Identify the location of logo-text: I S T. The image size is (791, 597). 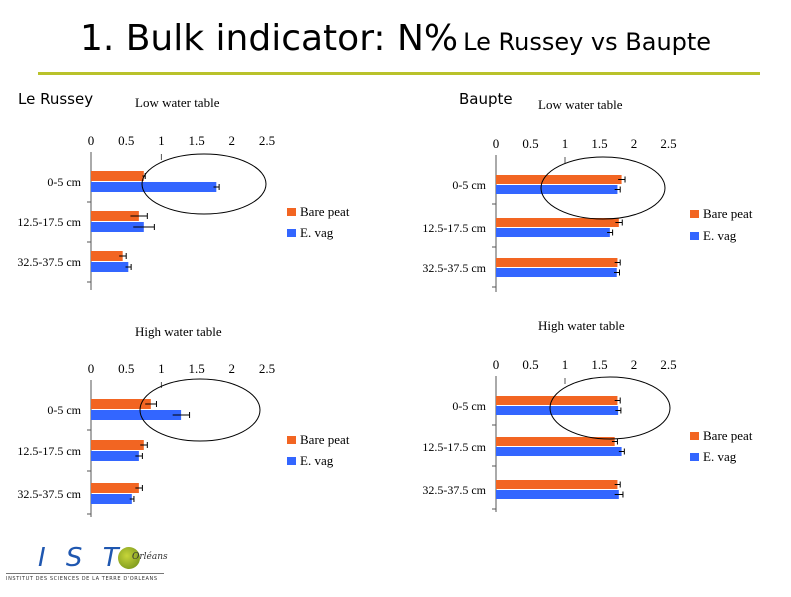
(81, 558).